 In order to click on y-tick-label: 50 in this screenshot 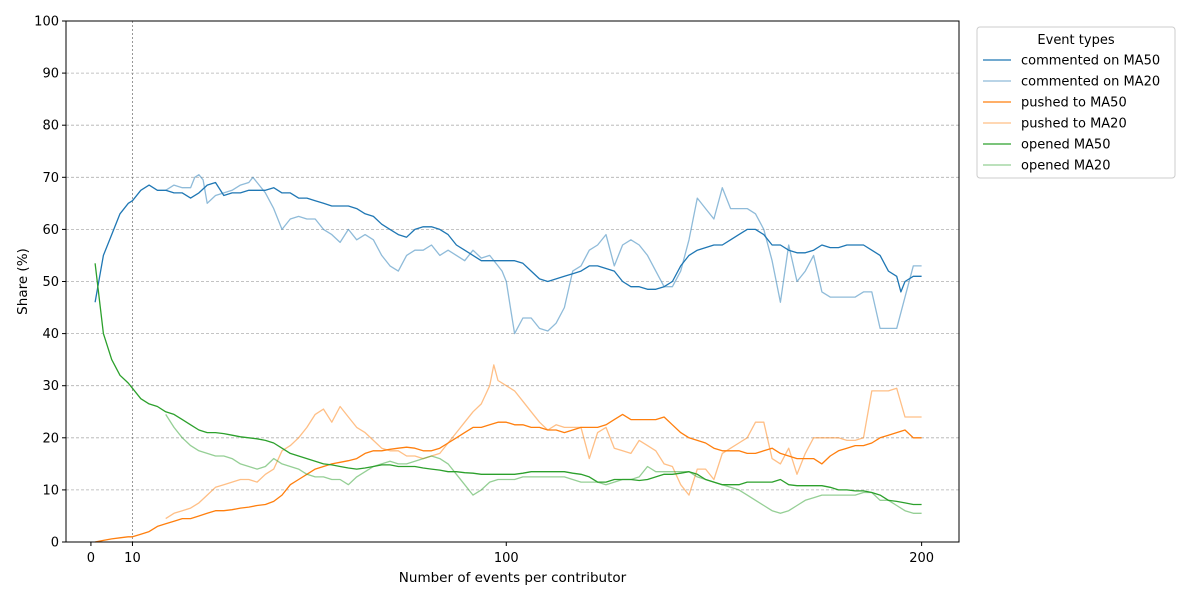, I will do `click(50, 282)`.